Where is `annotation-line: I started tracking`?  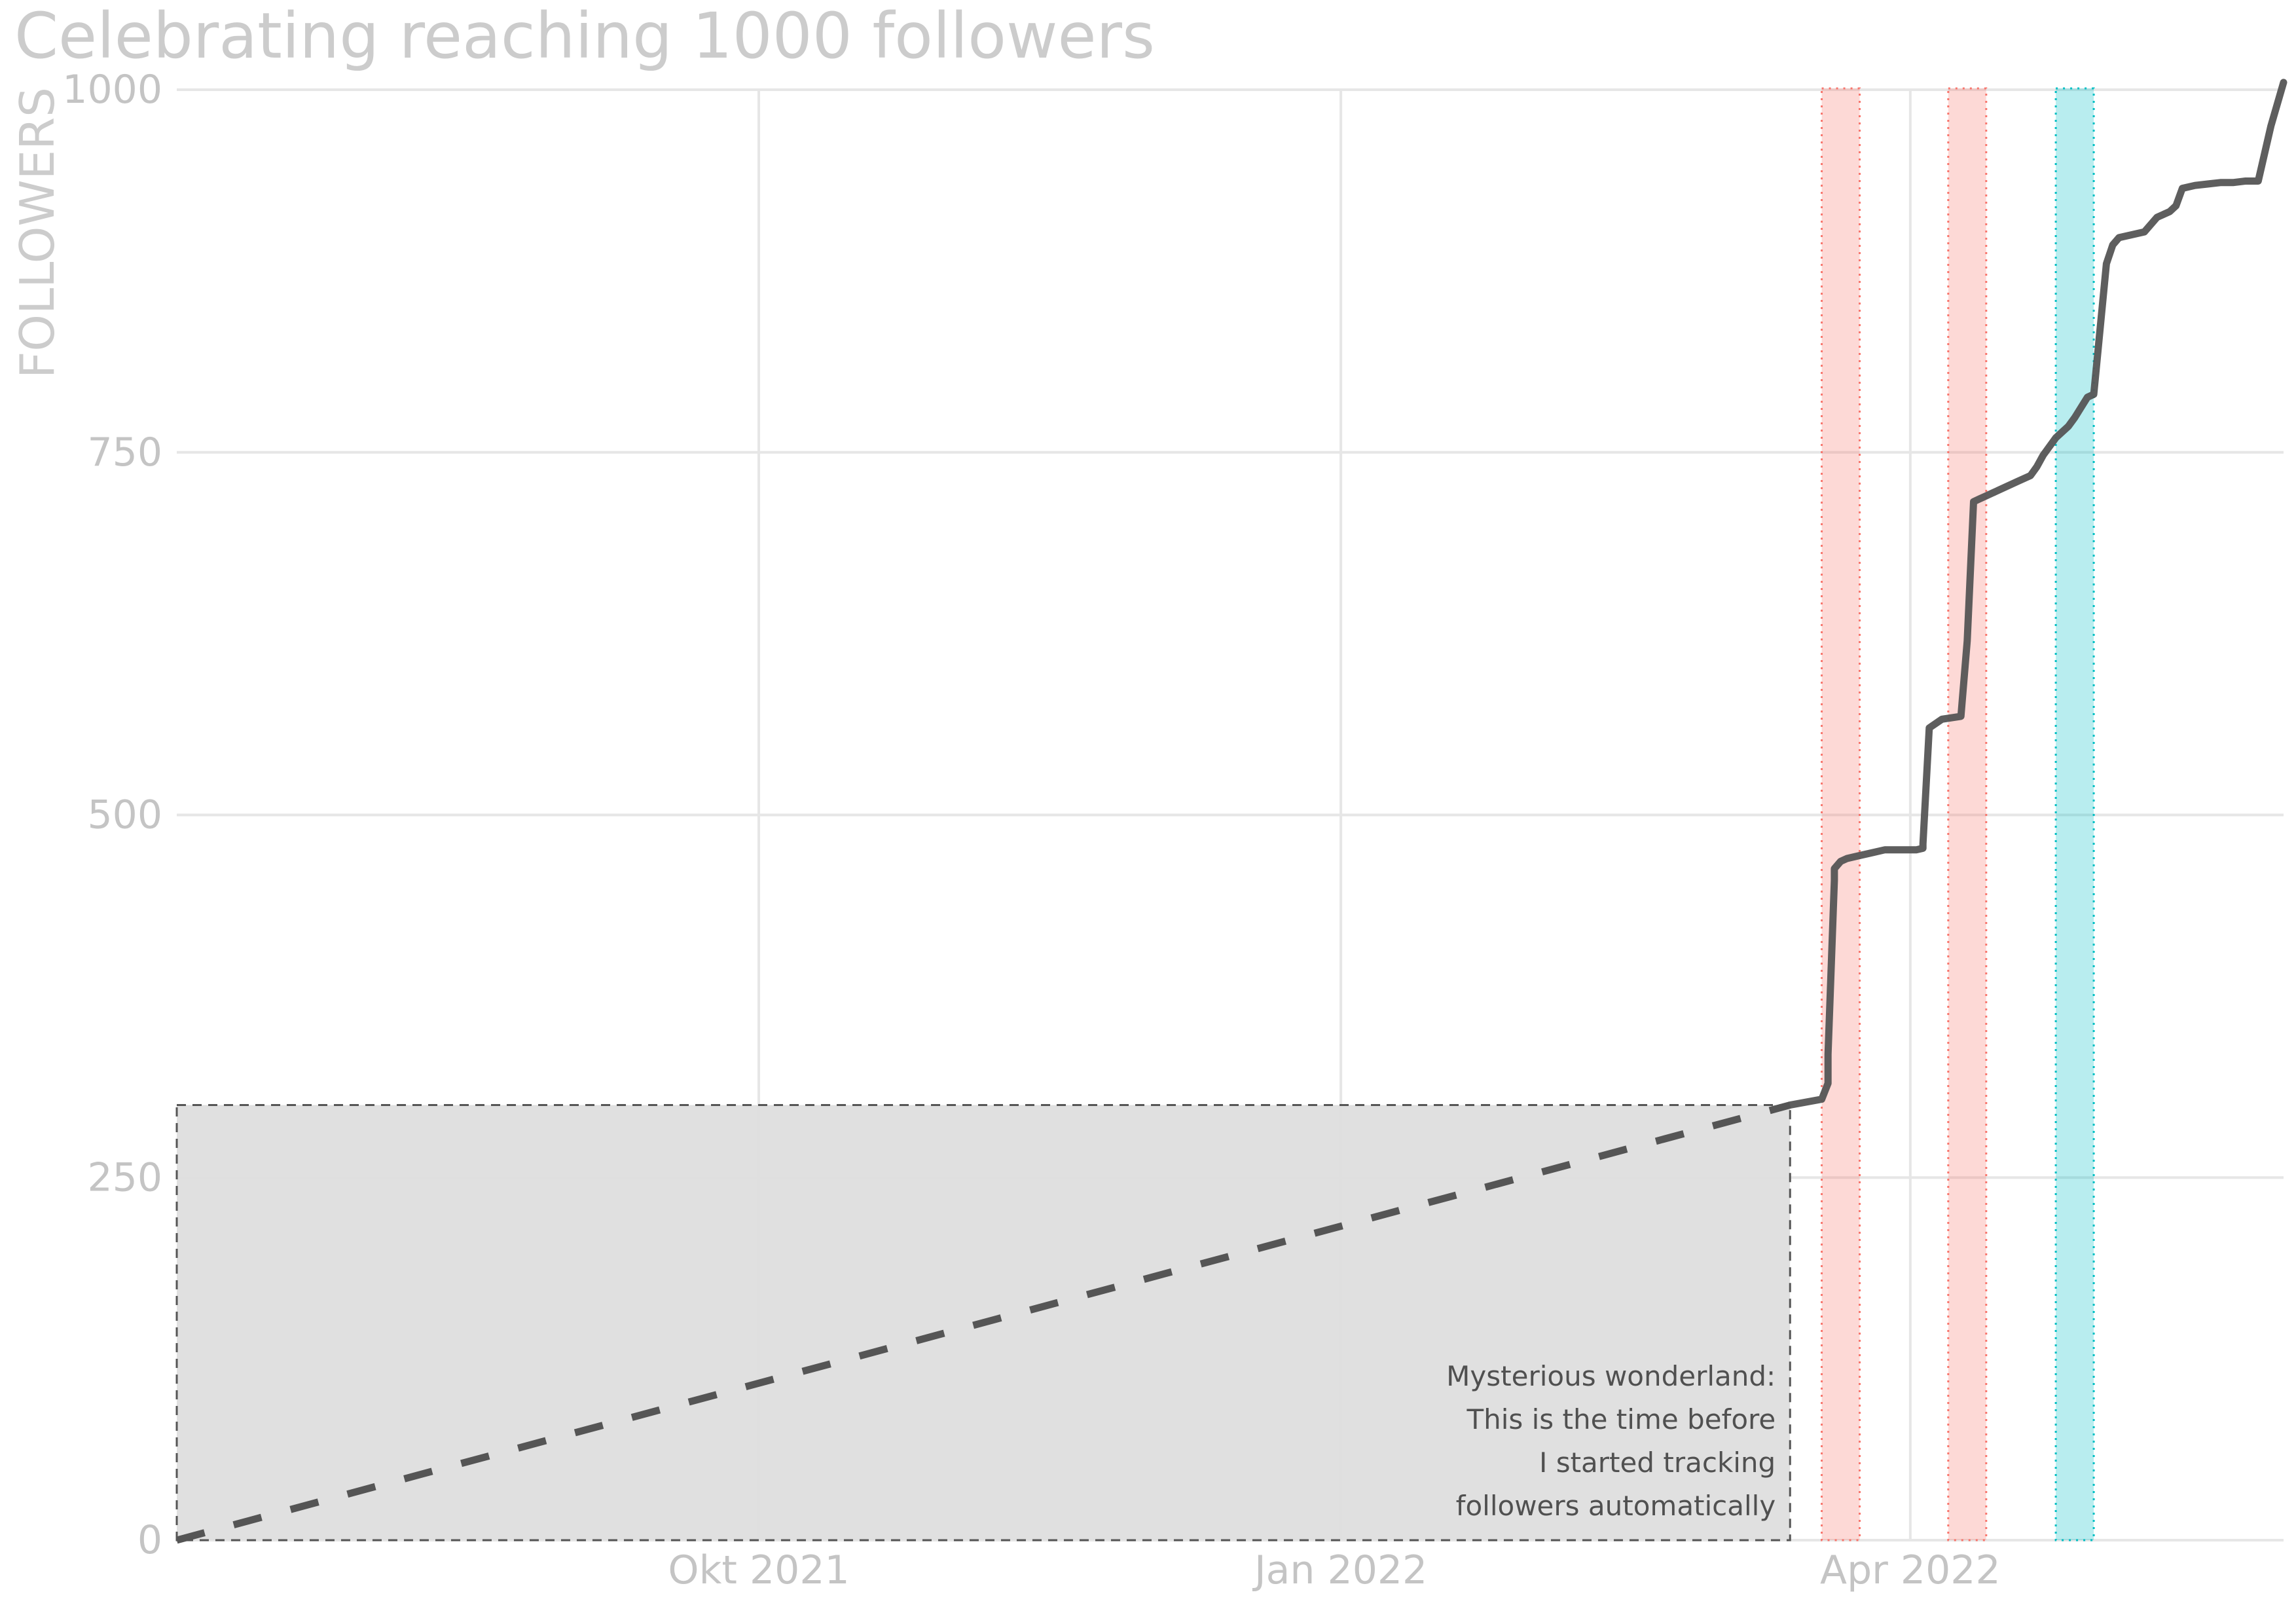
annotation-line: I started tracking is located at coordinates (1657, 1463).